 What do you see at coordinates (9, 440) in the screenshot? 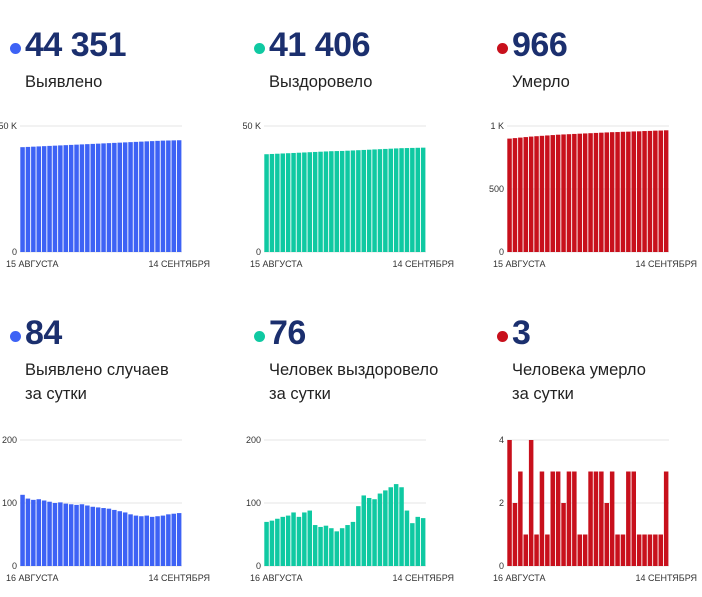
I see `y-tick-label: 200` at bounding box center [9, 440].